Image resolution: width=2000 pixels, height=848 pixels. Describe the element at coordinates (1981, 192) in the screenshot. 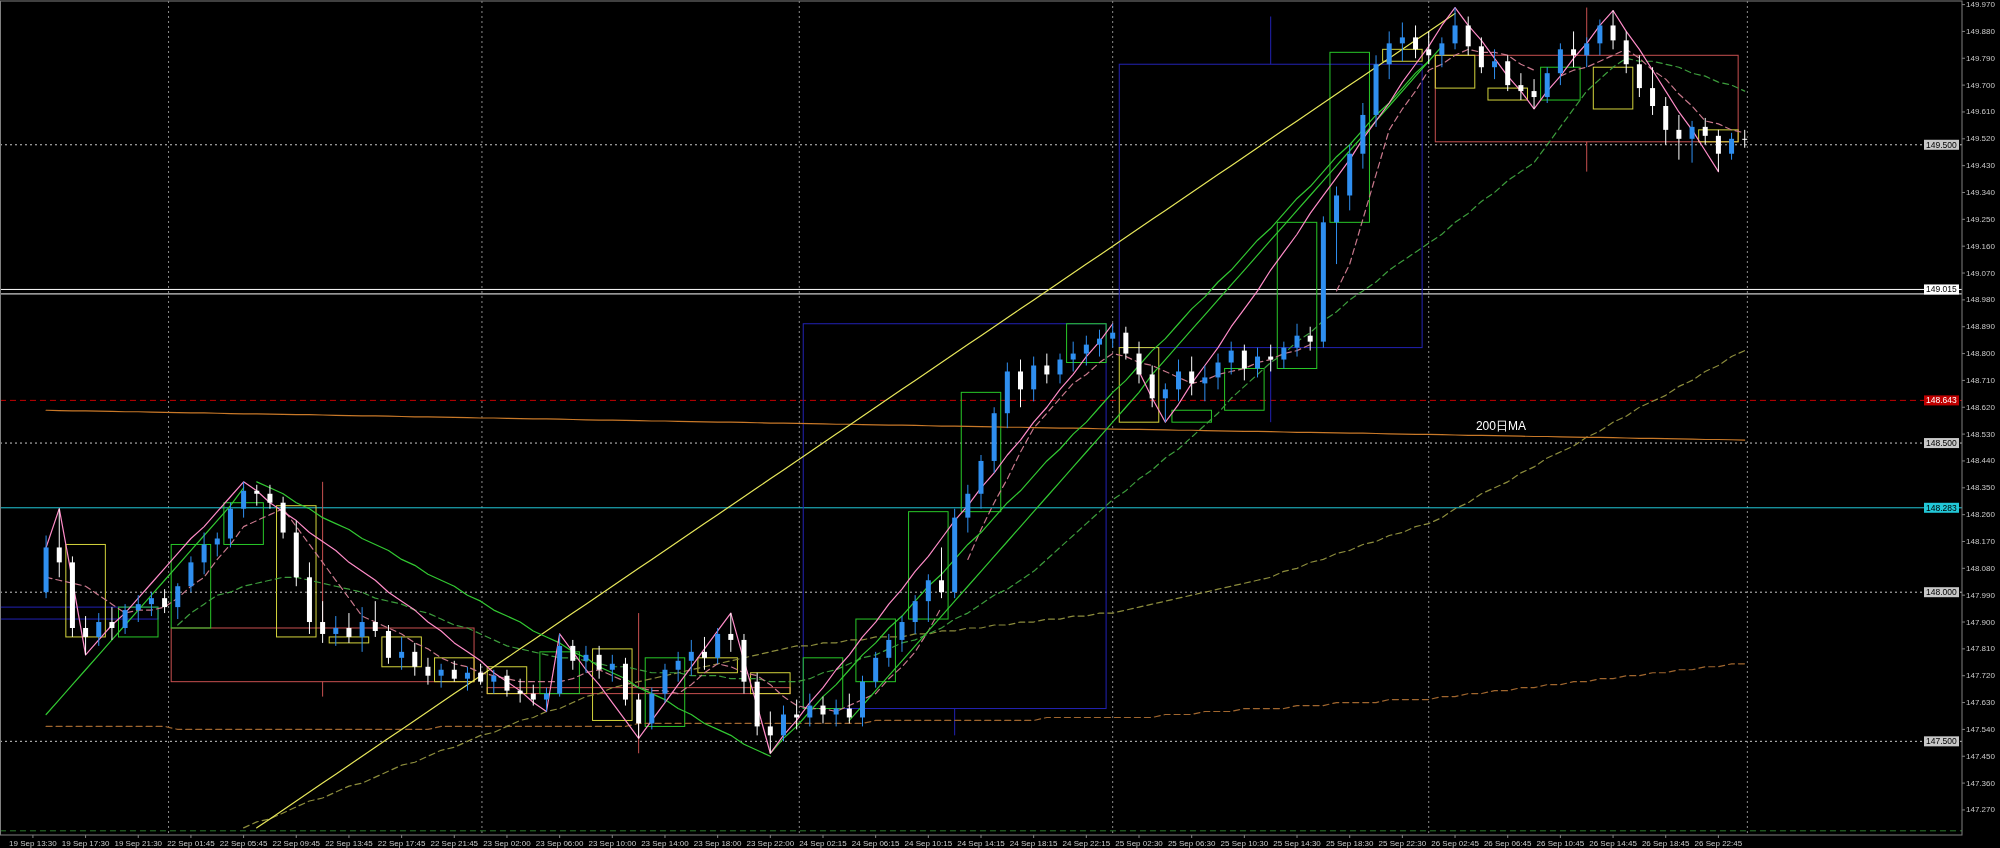

I see `y-tick-label: 149.340` at that location.